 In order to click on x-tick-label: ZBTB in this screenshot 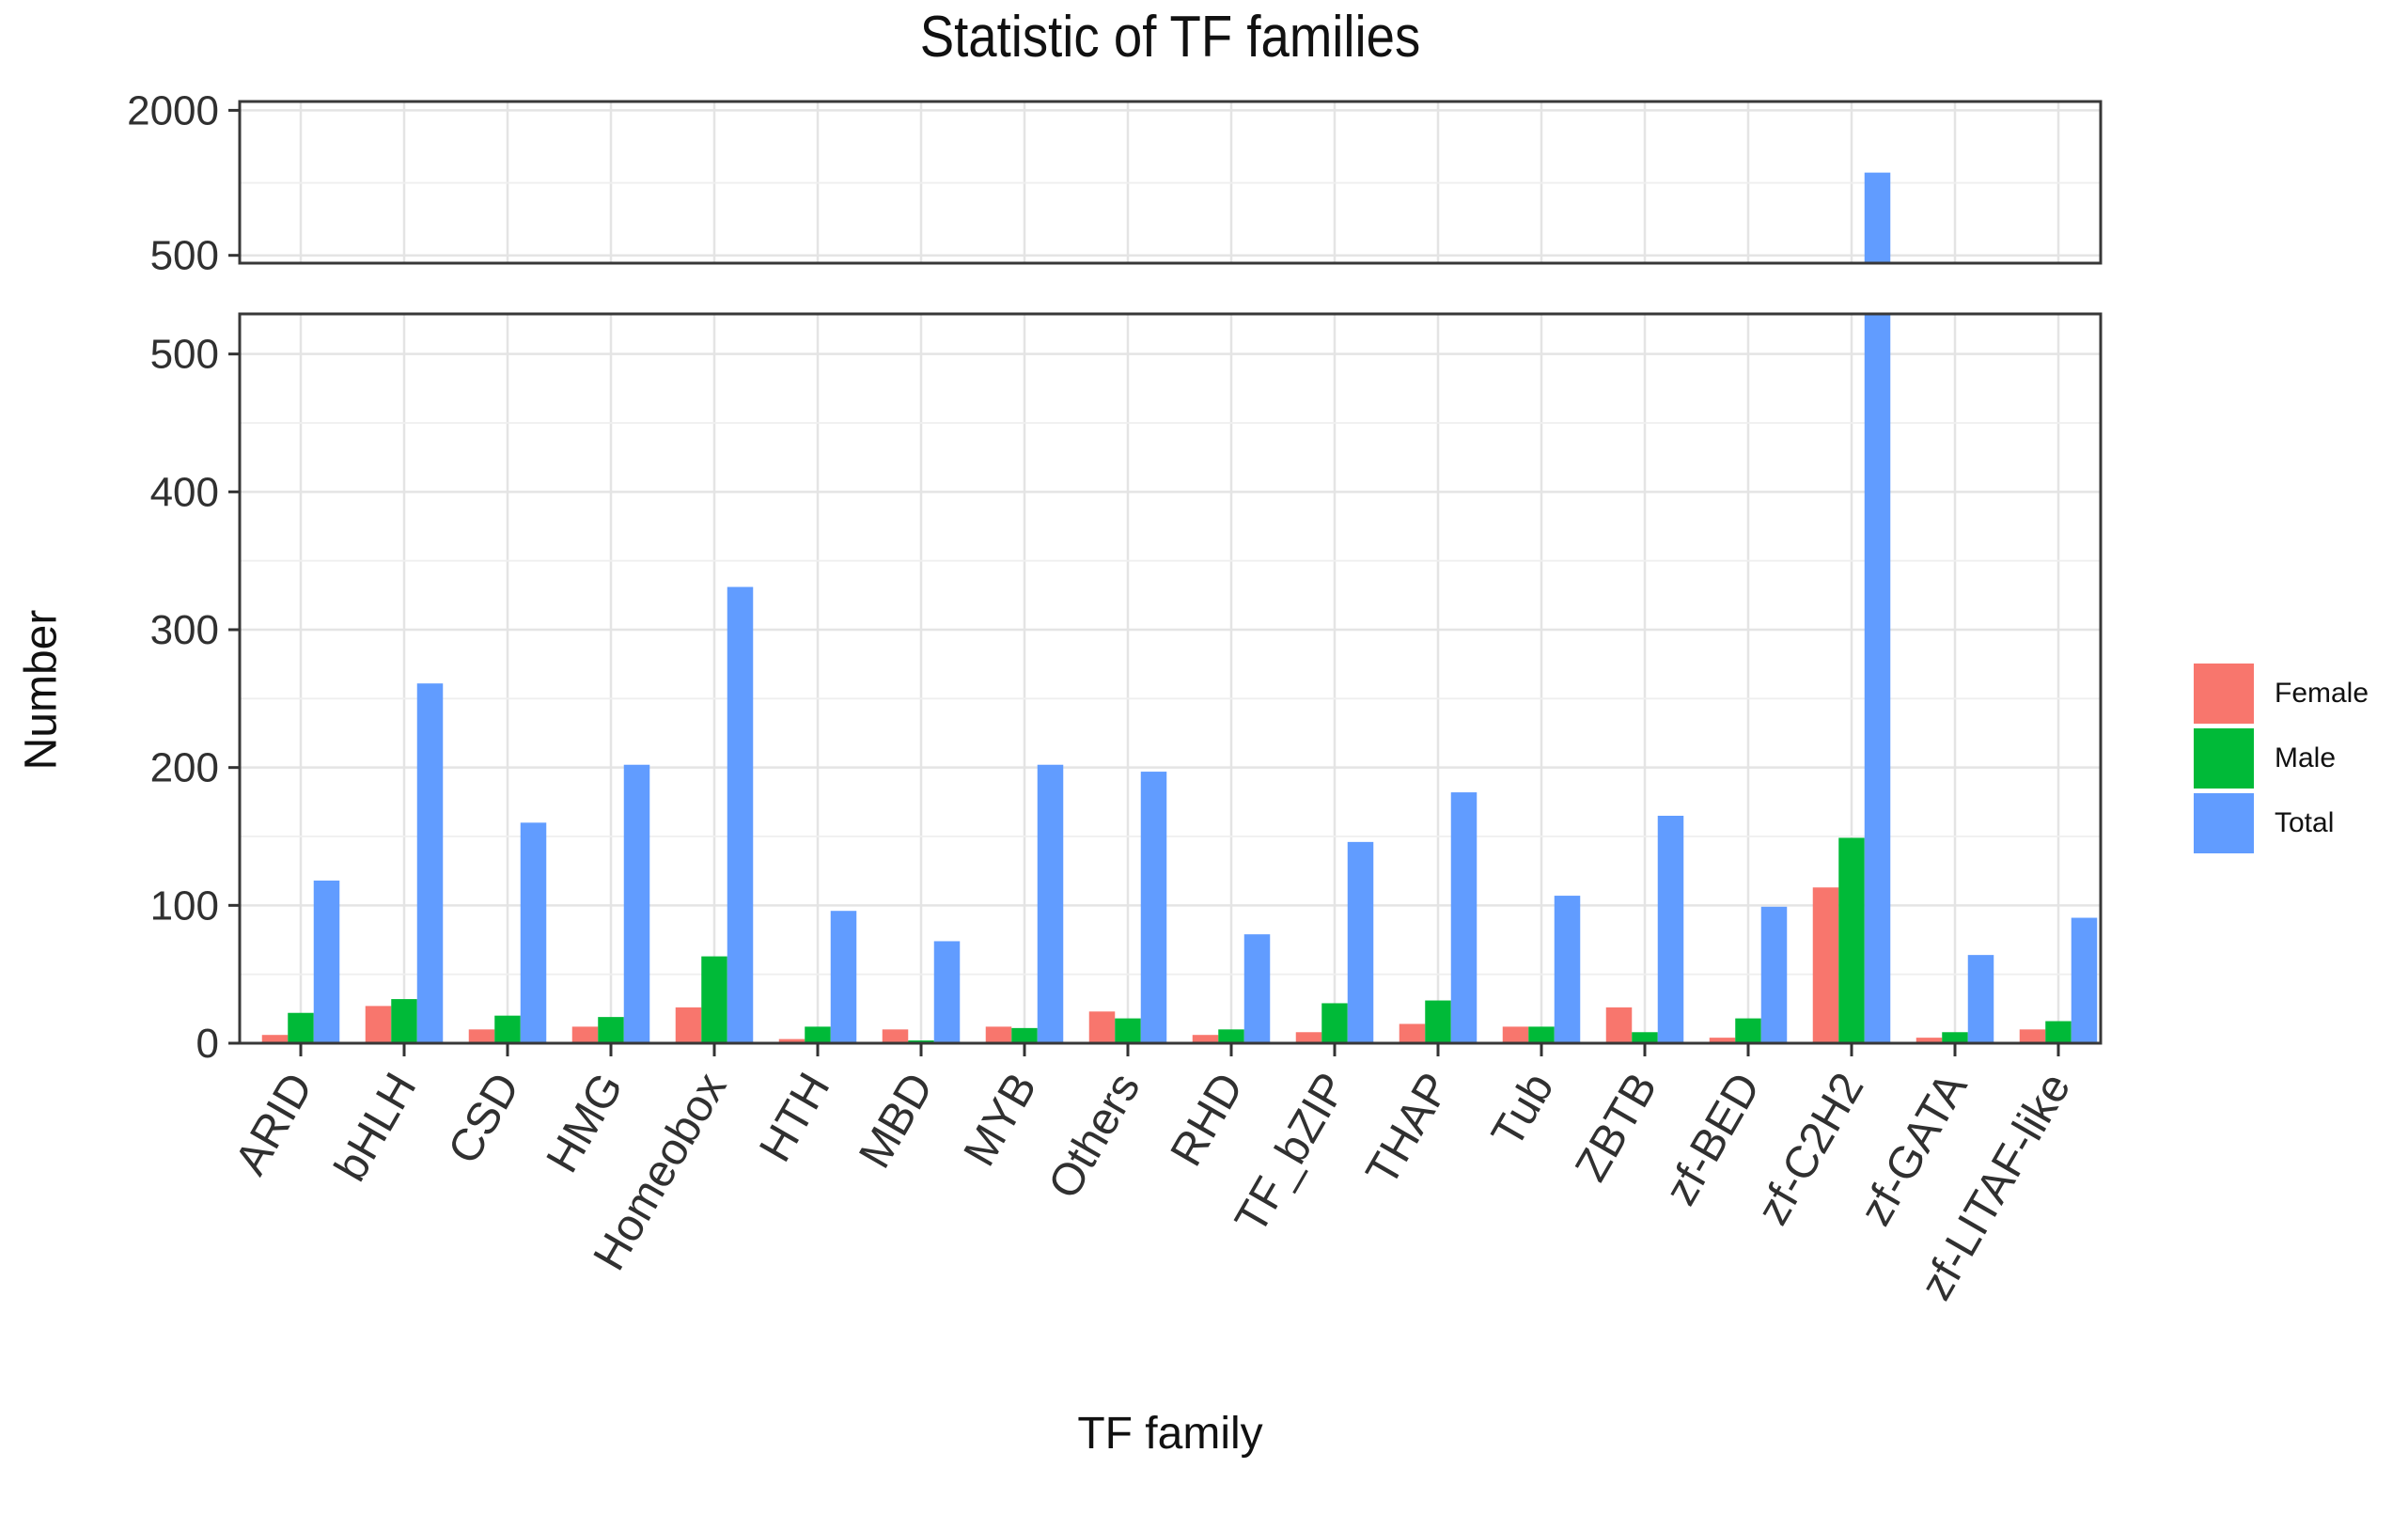, I will do `click(1616, 1127)`.